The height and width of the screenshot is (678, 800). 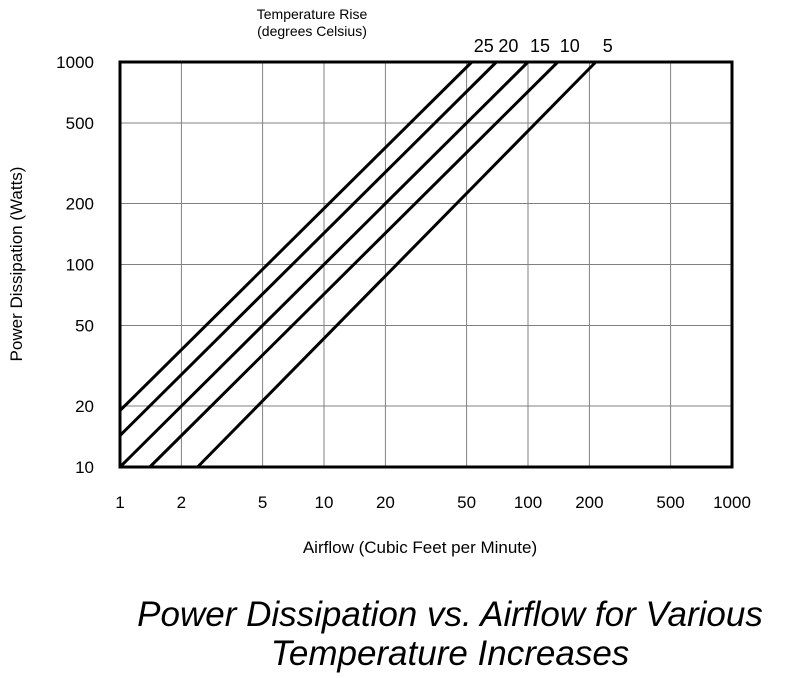 What do you see at coordinates (16, 264) in the screenshot?
I see `y-axis-label: Power Dissipation (Watts)` at bounding box center [16, 264].